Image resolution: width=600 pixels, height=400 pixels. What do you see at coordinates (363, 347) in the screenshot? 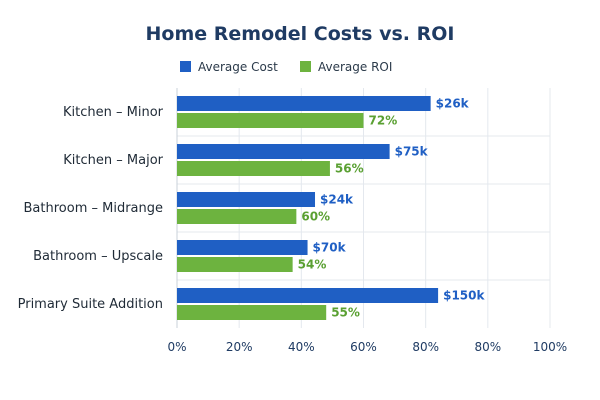
I see `x-tick-label: 60%` at bounding box center [363, 347].